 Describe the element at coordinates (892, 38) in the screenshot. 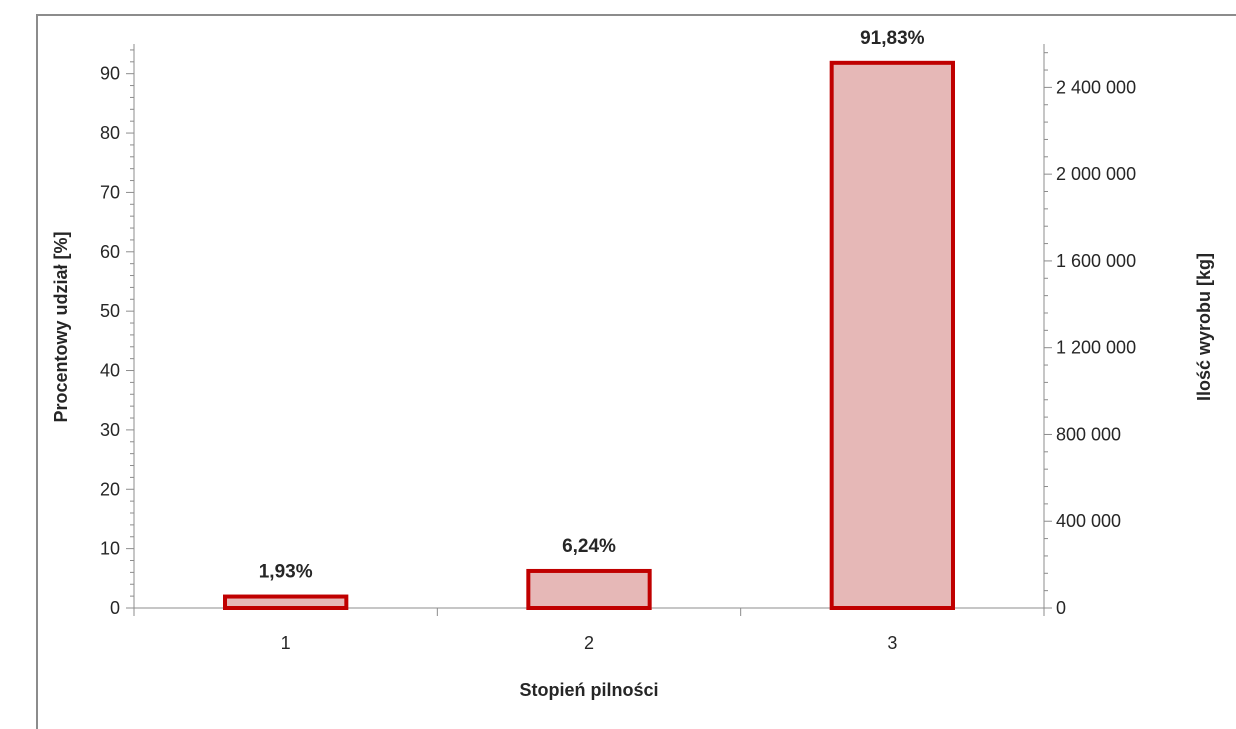

I see `data-label: 91,83%` at that location.